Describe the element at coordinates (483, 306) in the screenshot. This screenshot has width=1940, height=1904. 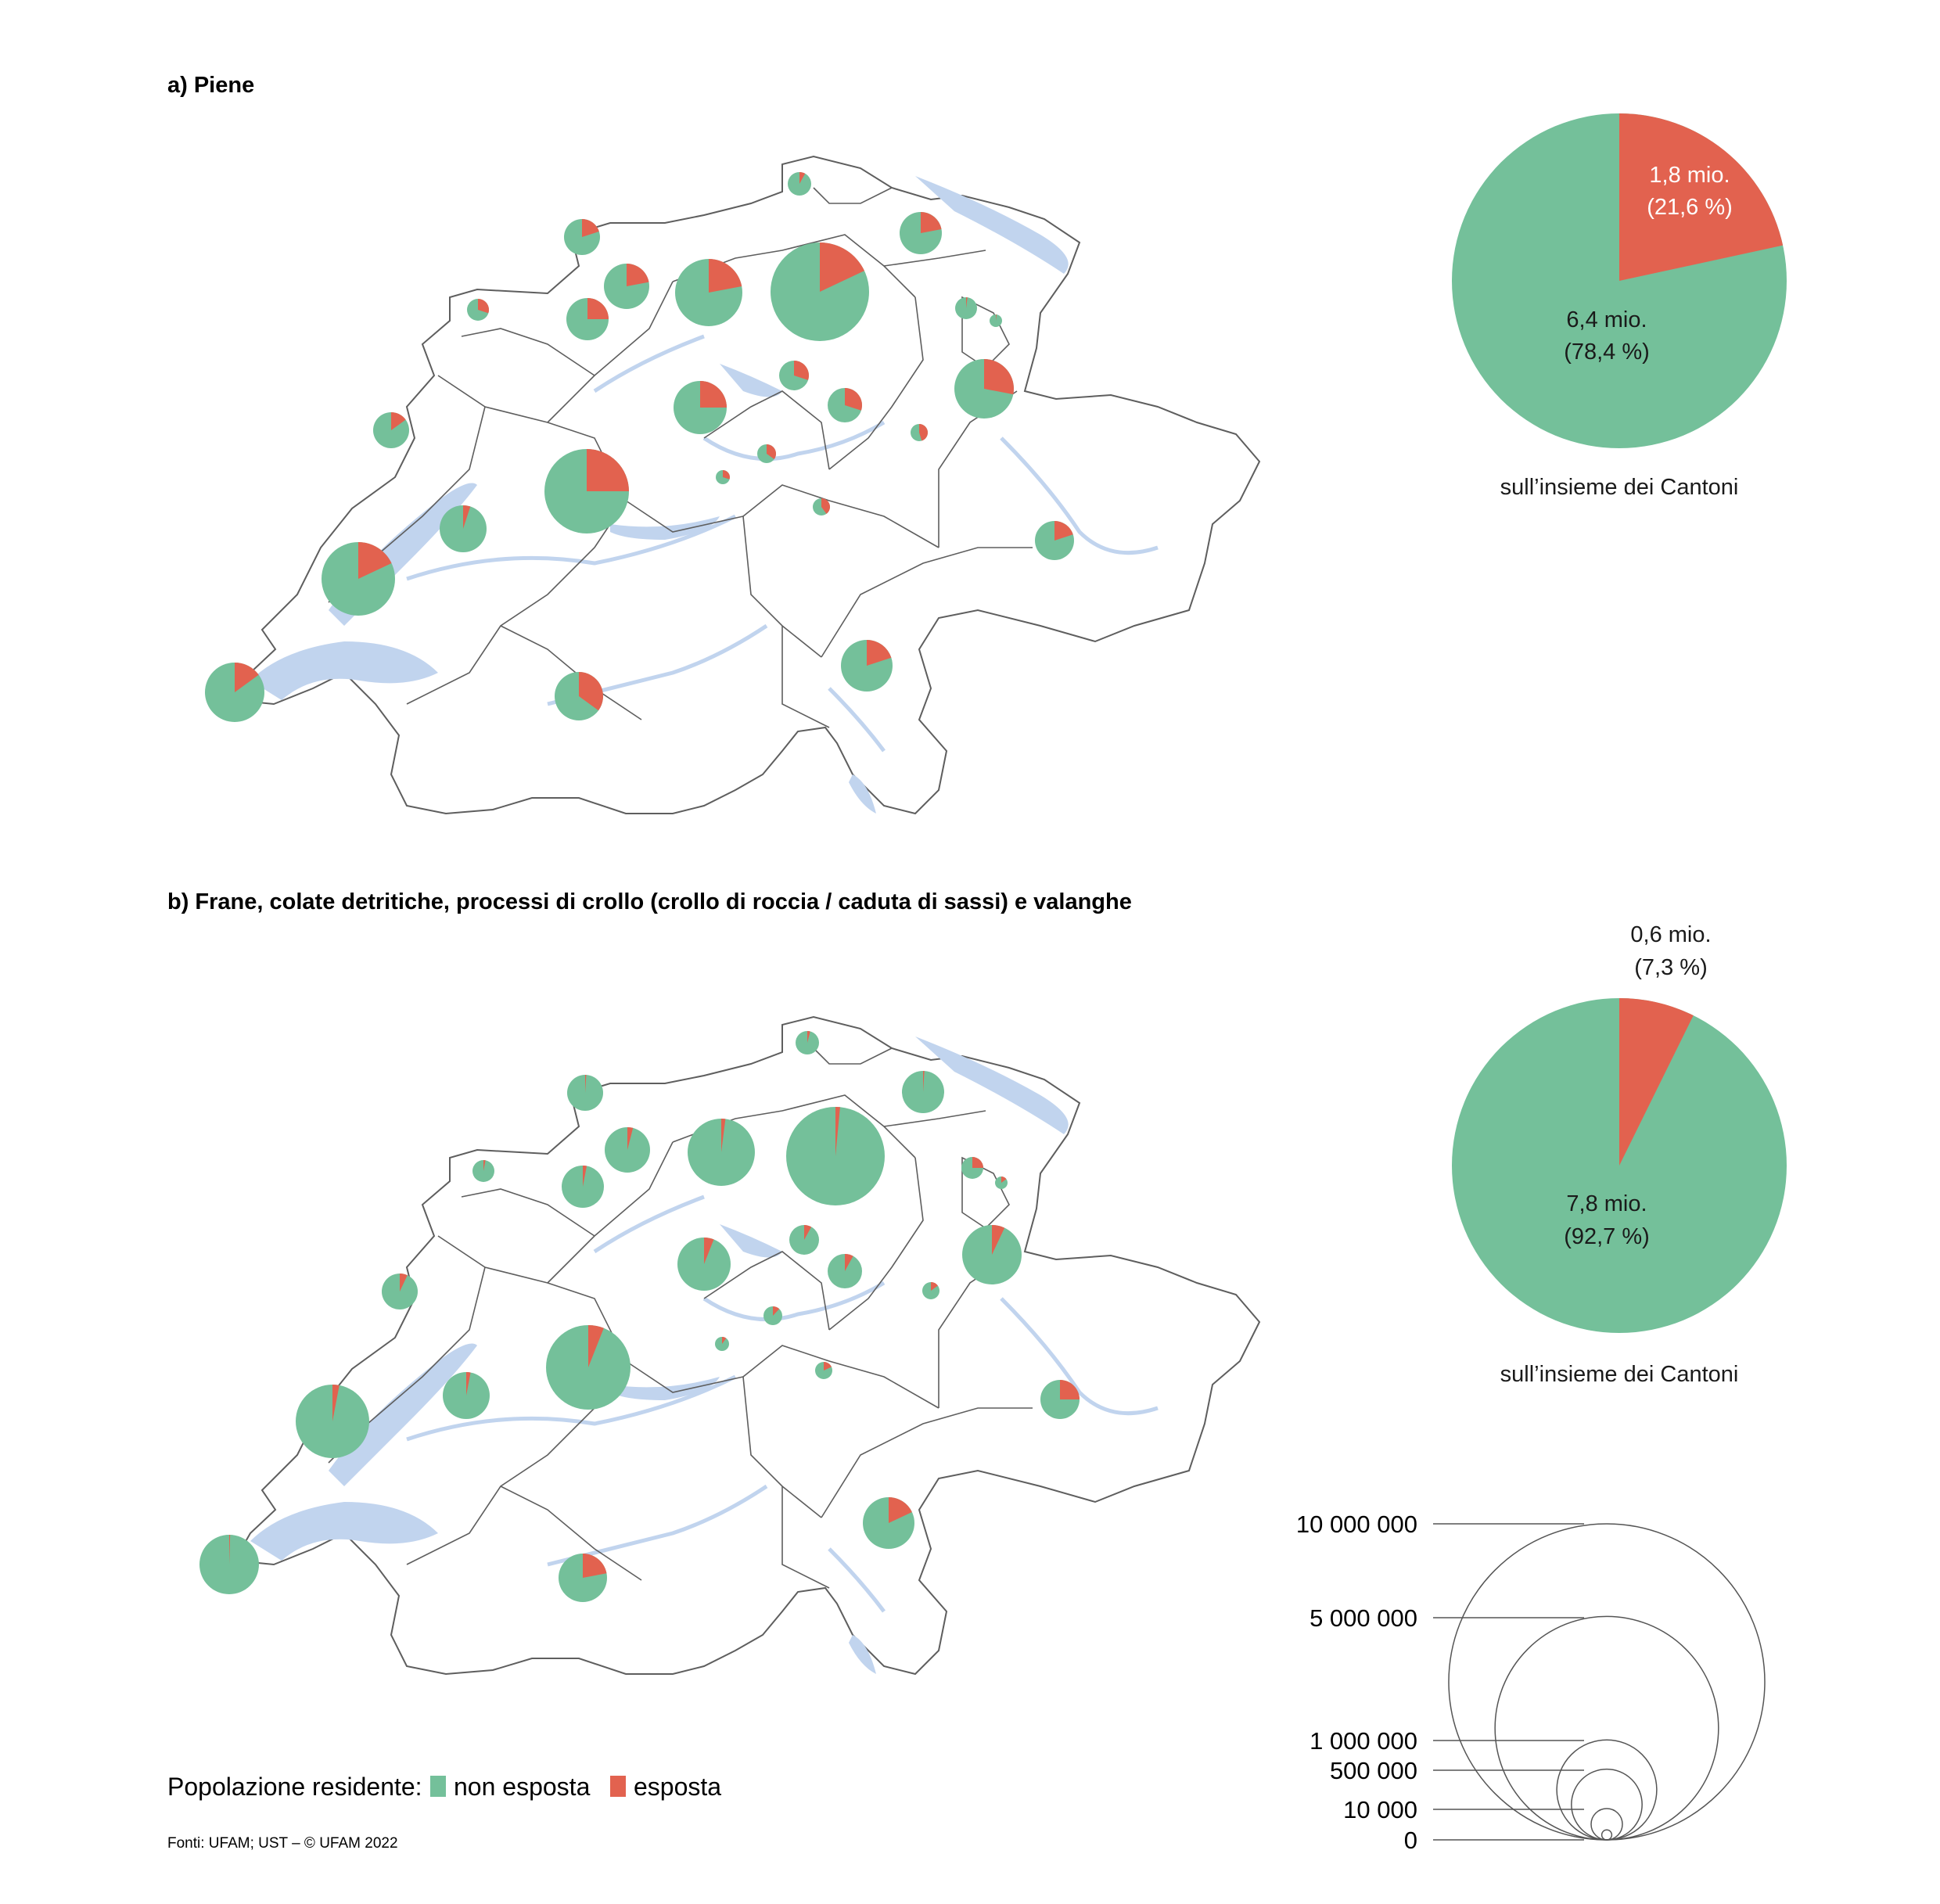
I see `canton-pie-a-ju-exposed-slice` at that location.